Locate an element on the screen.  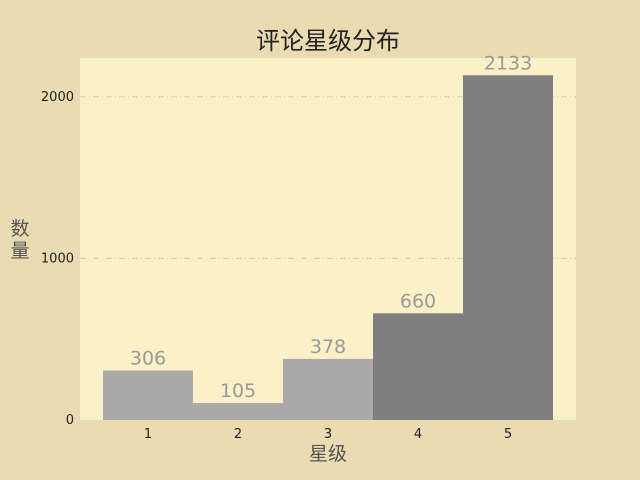
x-tick-labels: 1 2 3 4 5 is located at coordinates (328, 434).